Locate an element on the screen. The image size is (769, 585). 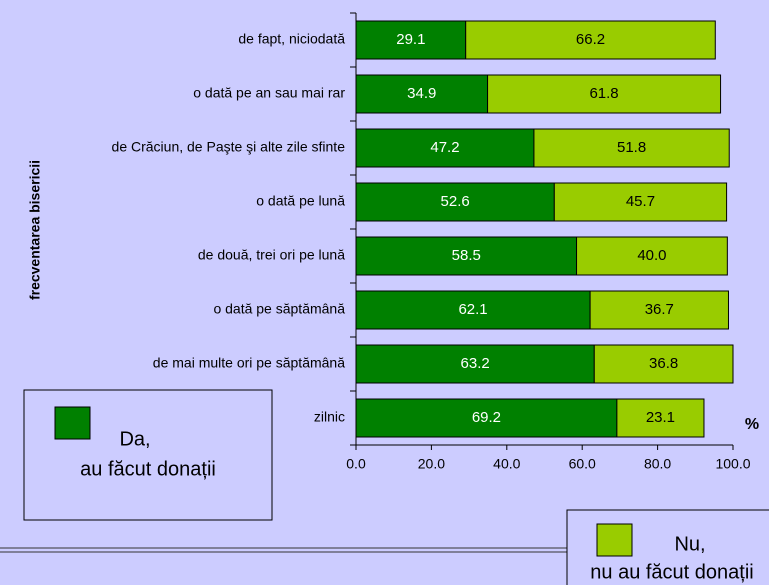
data-label: 34.9 is located at coordinates (421, 93).